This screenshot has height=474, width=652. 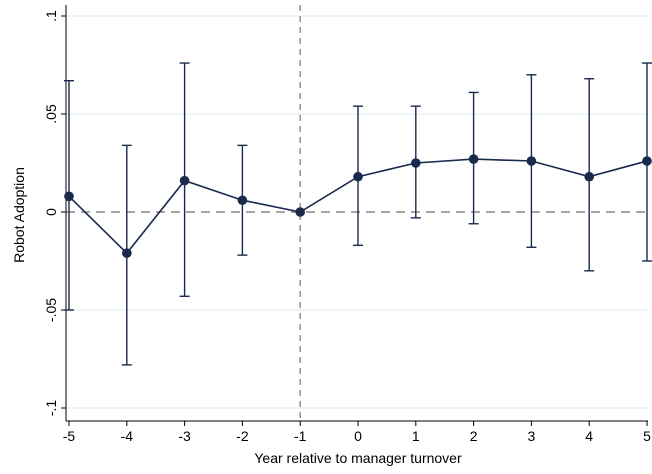 What do you see at coordinates (51, 310) in the screenshot?
I see `y-tick-label: -.05` at bounding box center [51, 310].